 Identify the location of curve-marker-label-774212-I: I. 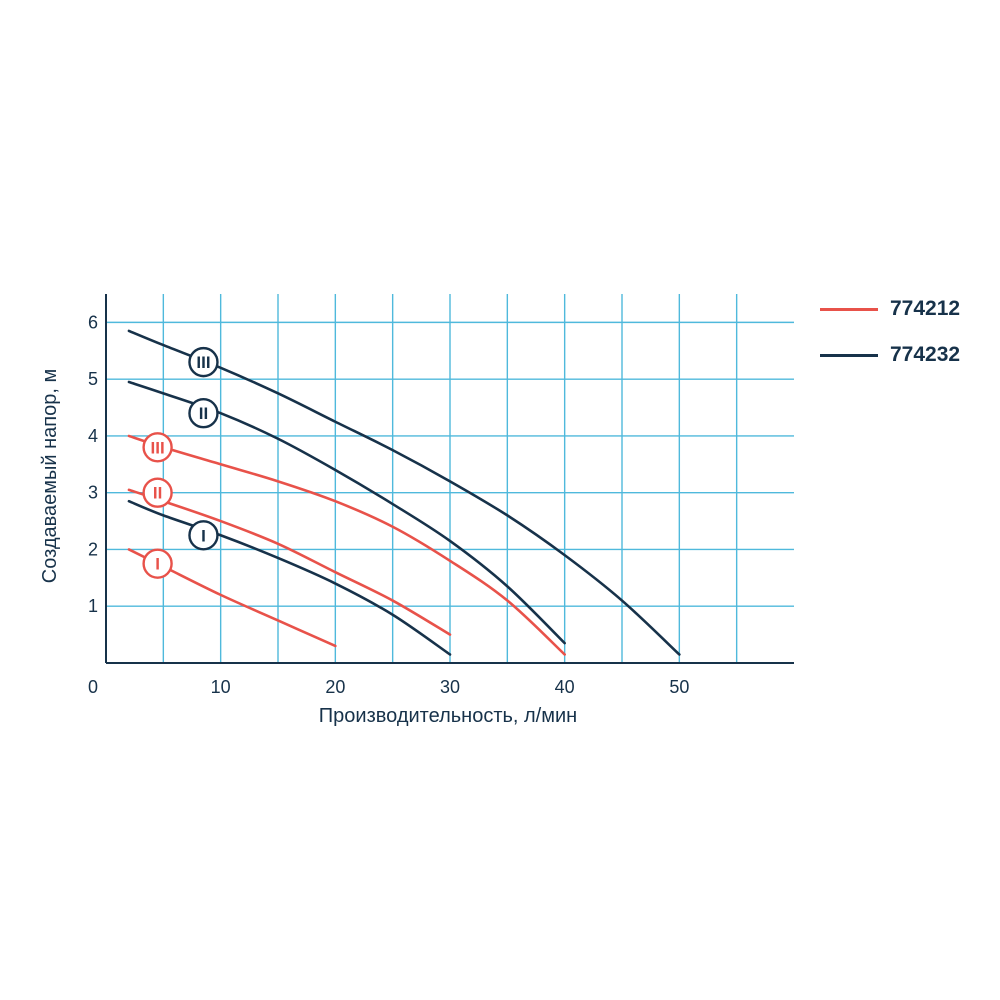
(157, 564).